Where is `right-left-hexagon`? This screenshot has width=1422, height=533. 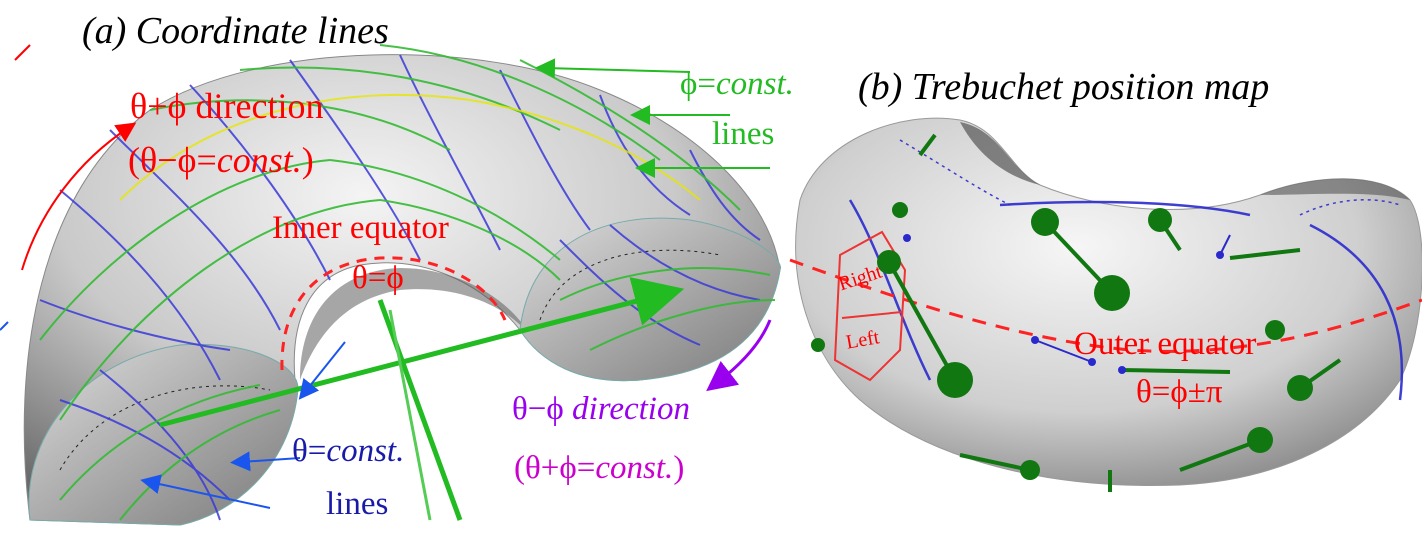
right-left-hexagon is located at coordinates (870, 306).